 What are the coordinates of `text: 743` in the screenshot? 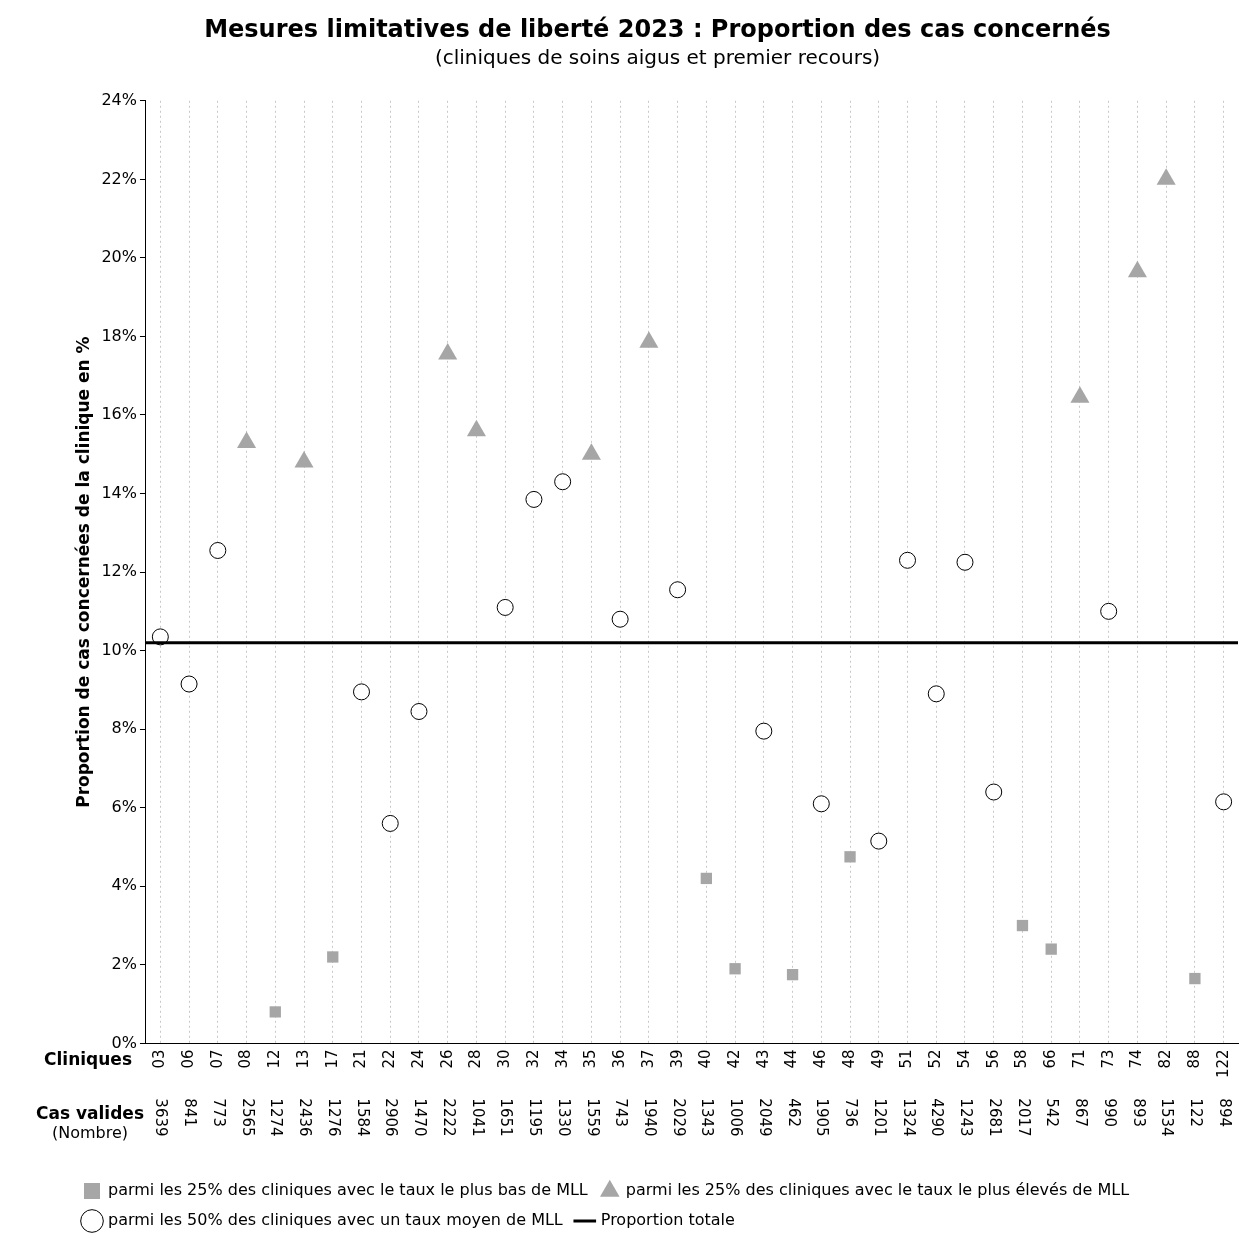 It's located at (621, 1113).